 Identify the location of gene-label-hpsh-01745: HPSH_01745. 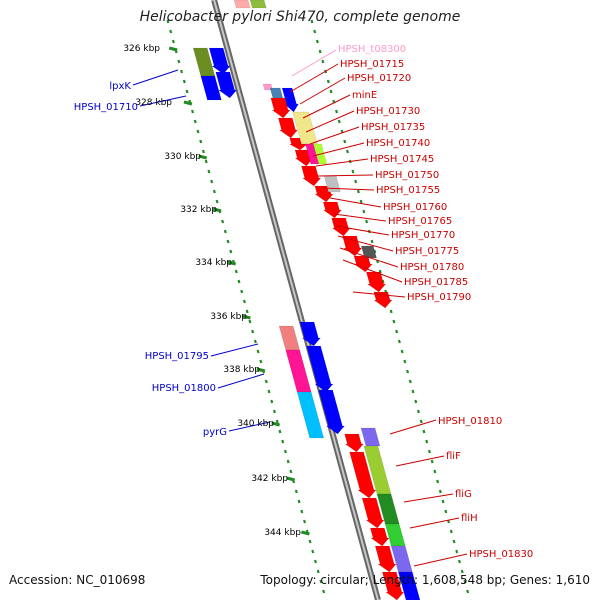
(402, 159).